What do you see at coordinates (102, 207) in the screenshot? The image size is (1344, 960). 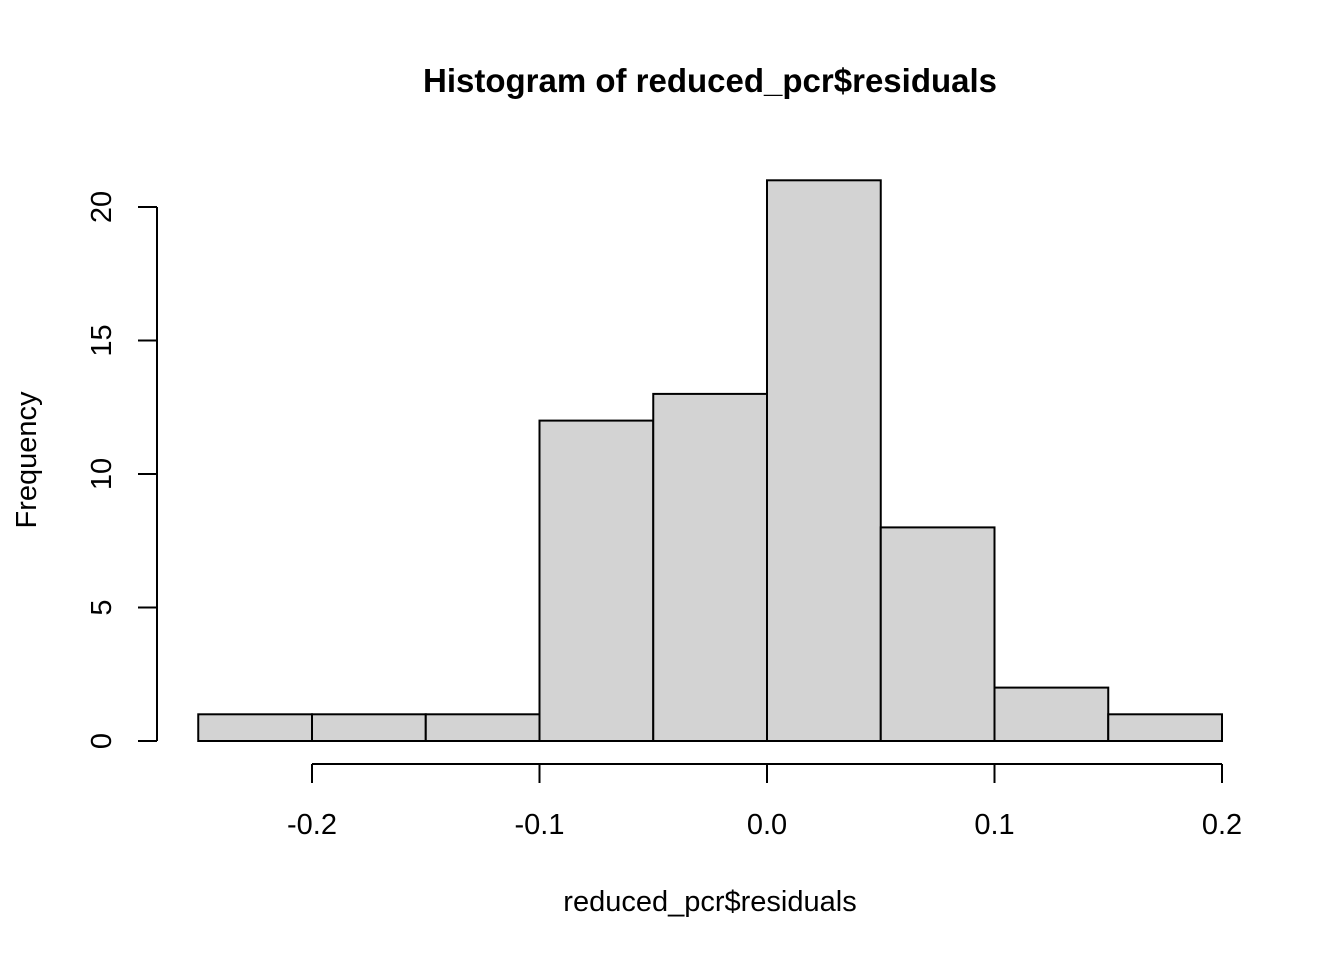 I see `y-tick-label-4: 20` at bounding box center [102, 207].